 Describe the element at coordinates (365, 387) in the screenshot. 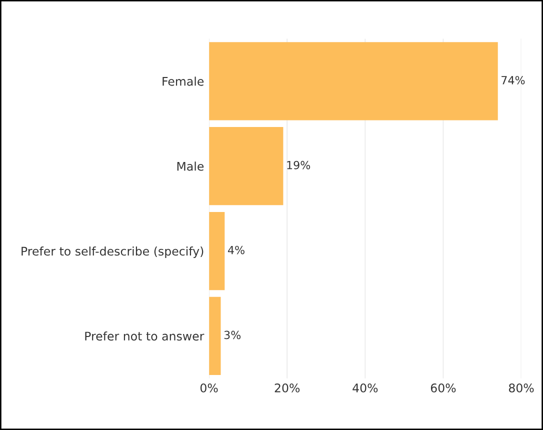

I see `x-tick-label: 40%` at that location.